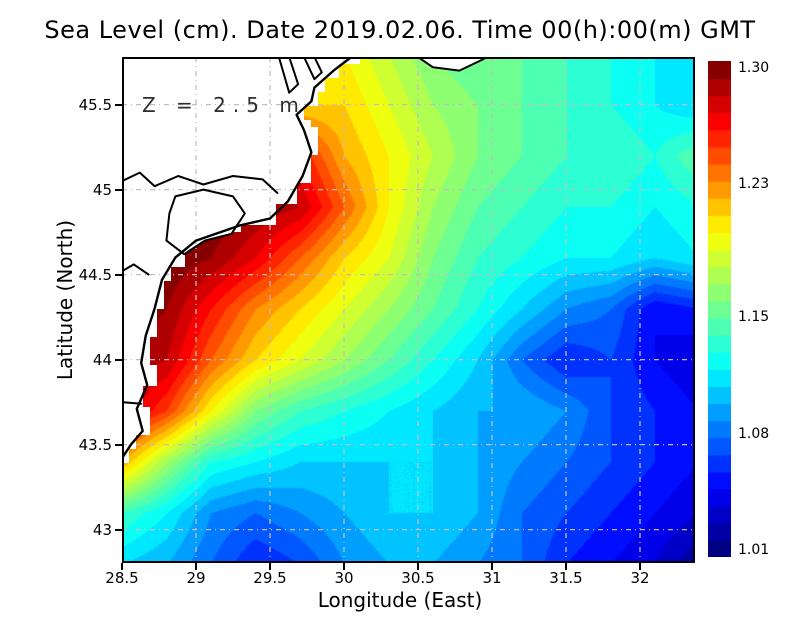 Image resolution: width=800 pixels, height=618 pixels. I want to click on razim-lagoon-fill, so click(205, 222).